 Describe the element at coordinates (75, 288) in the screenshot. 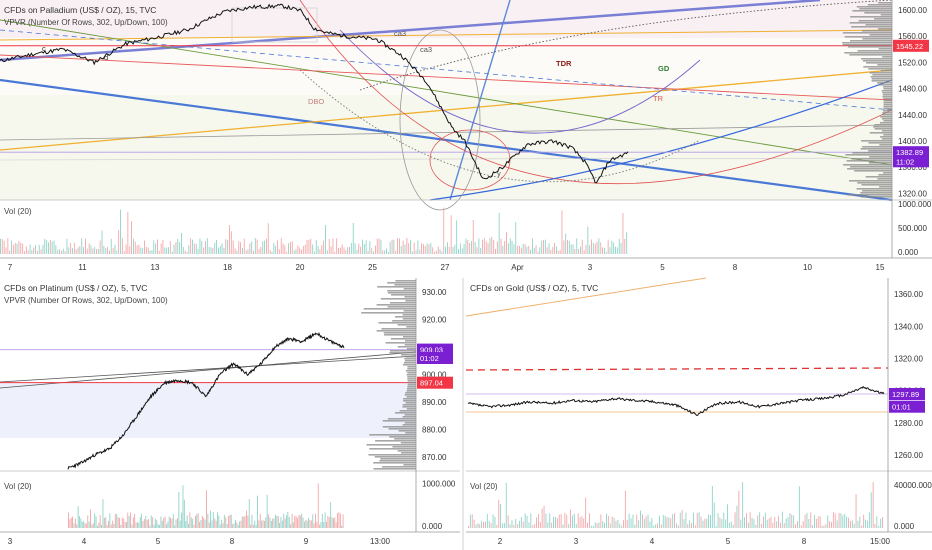

I see `platinum-title: CFDs on Platinum (US$ / OZ), 5, TVC` at that location.